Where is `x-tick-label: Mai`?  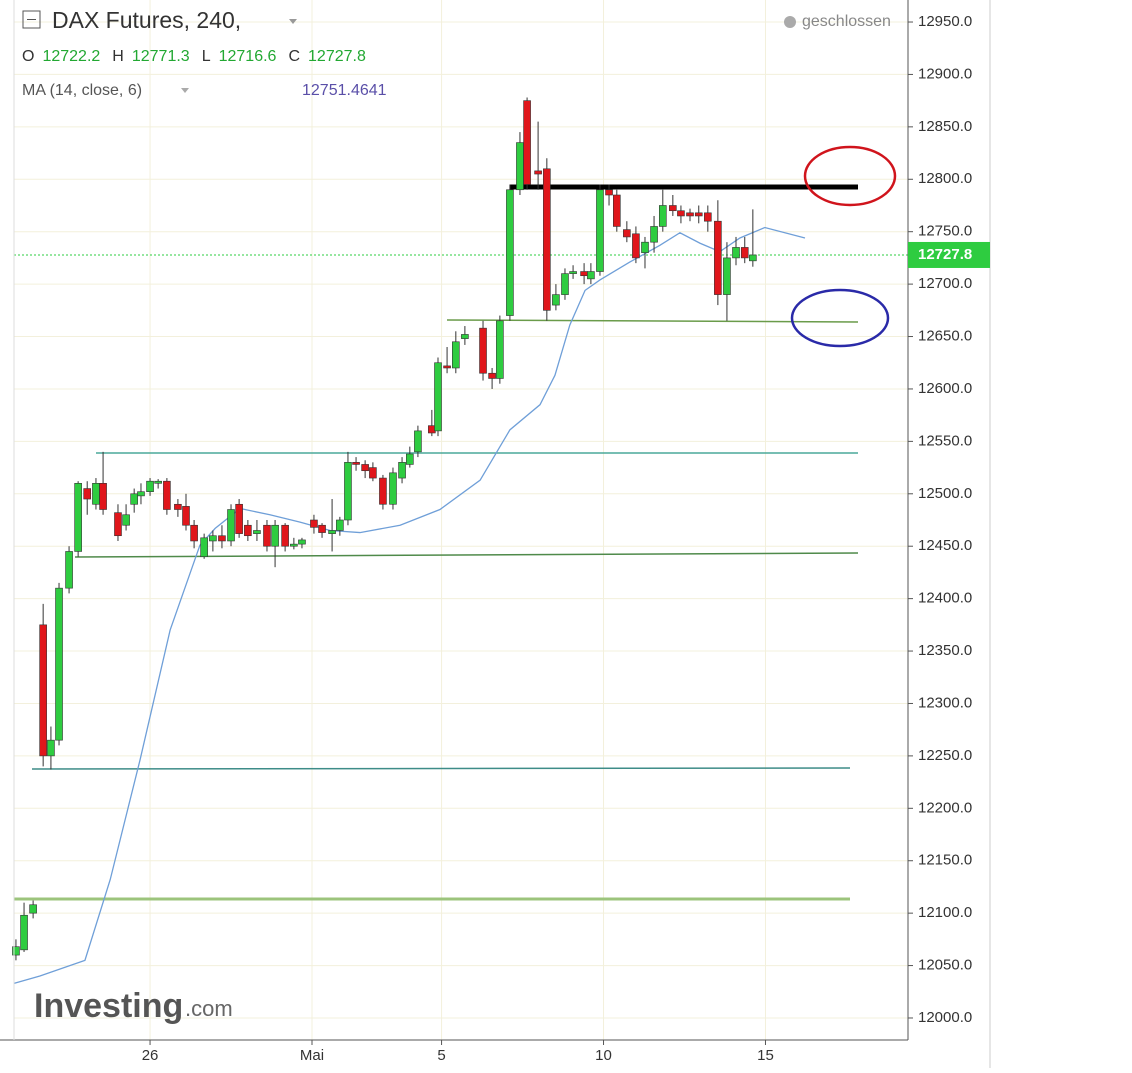
x-tick-label: Mai is located at coordinates (312, 1055).